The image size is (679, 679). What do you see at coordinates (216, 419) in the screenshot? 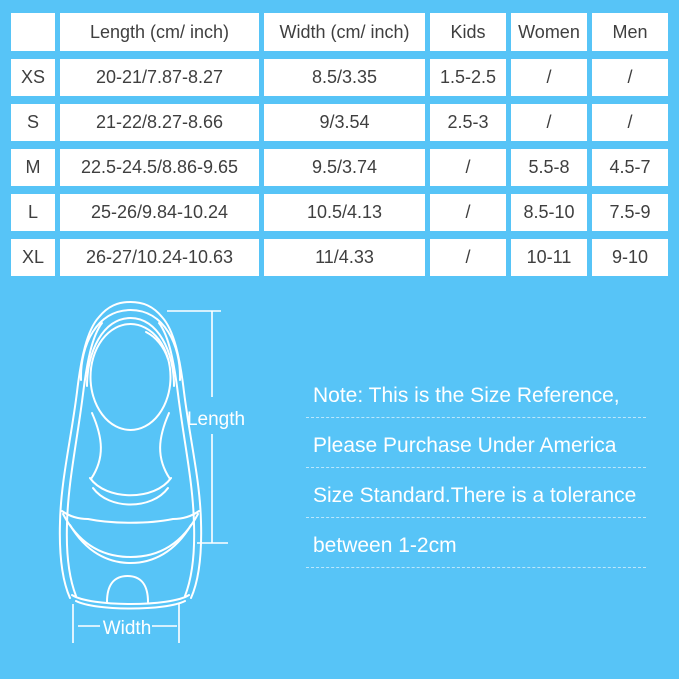
I see `length-dimension-label: Length` at bounding box center [216, 419].